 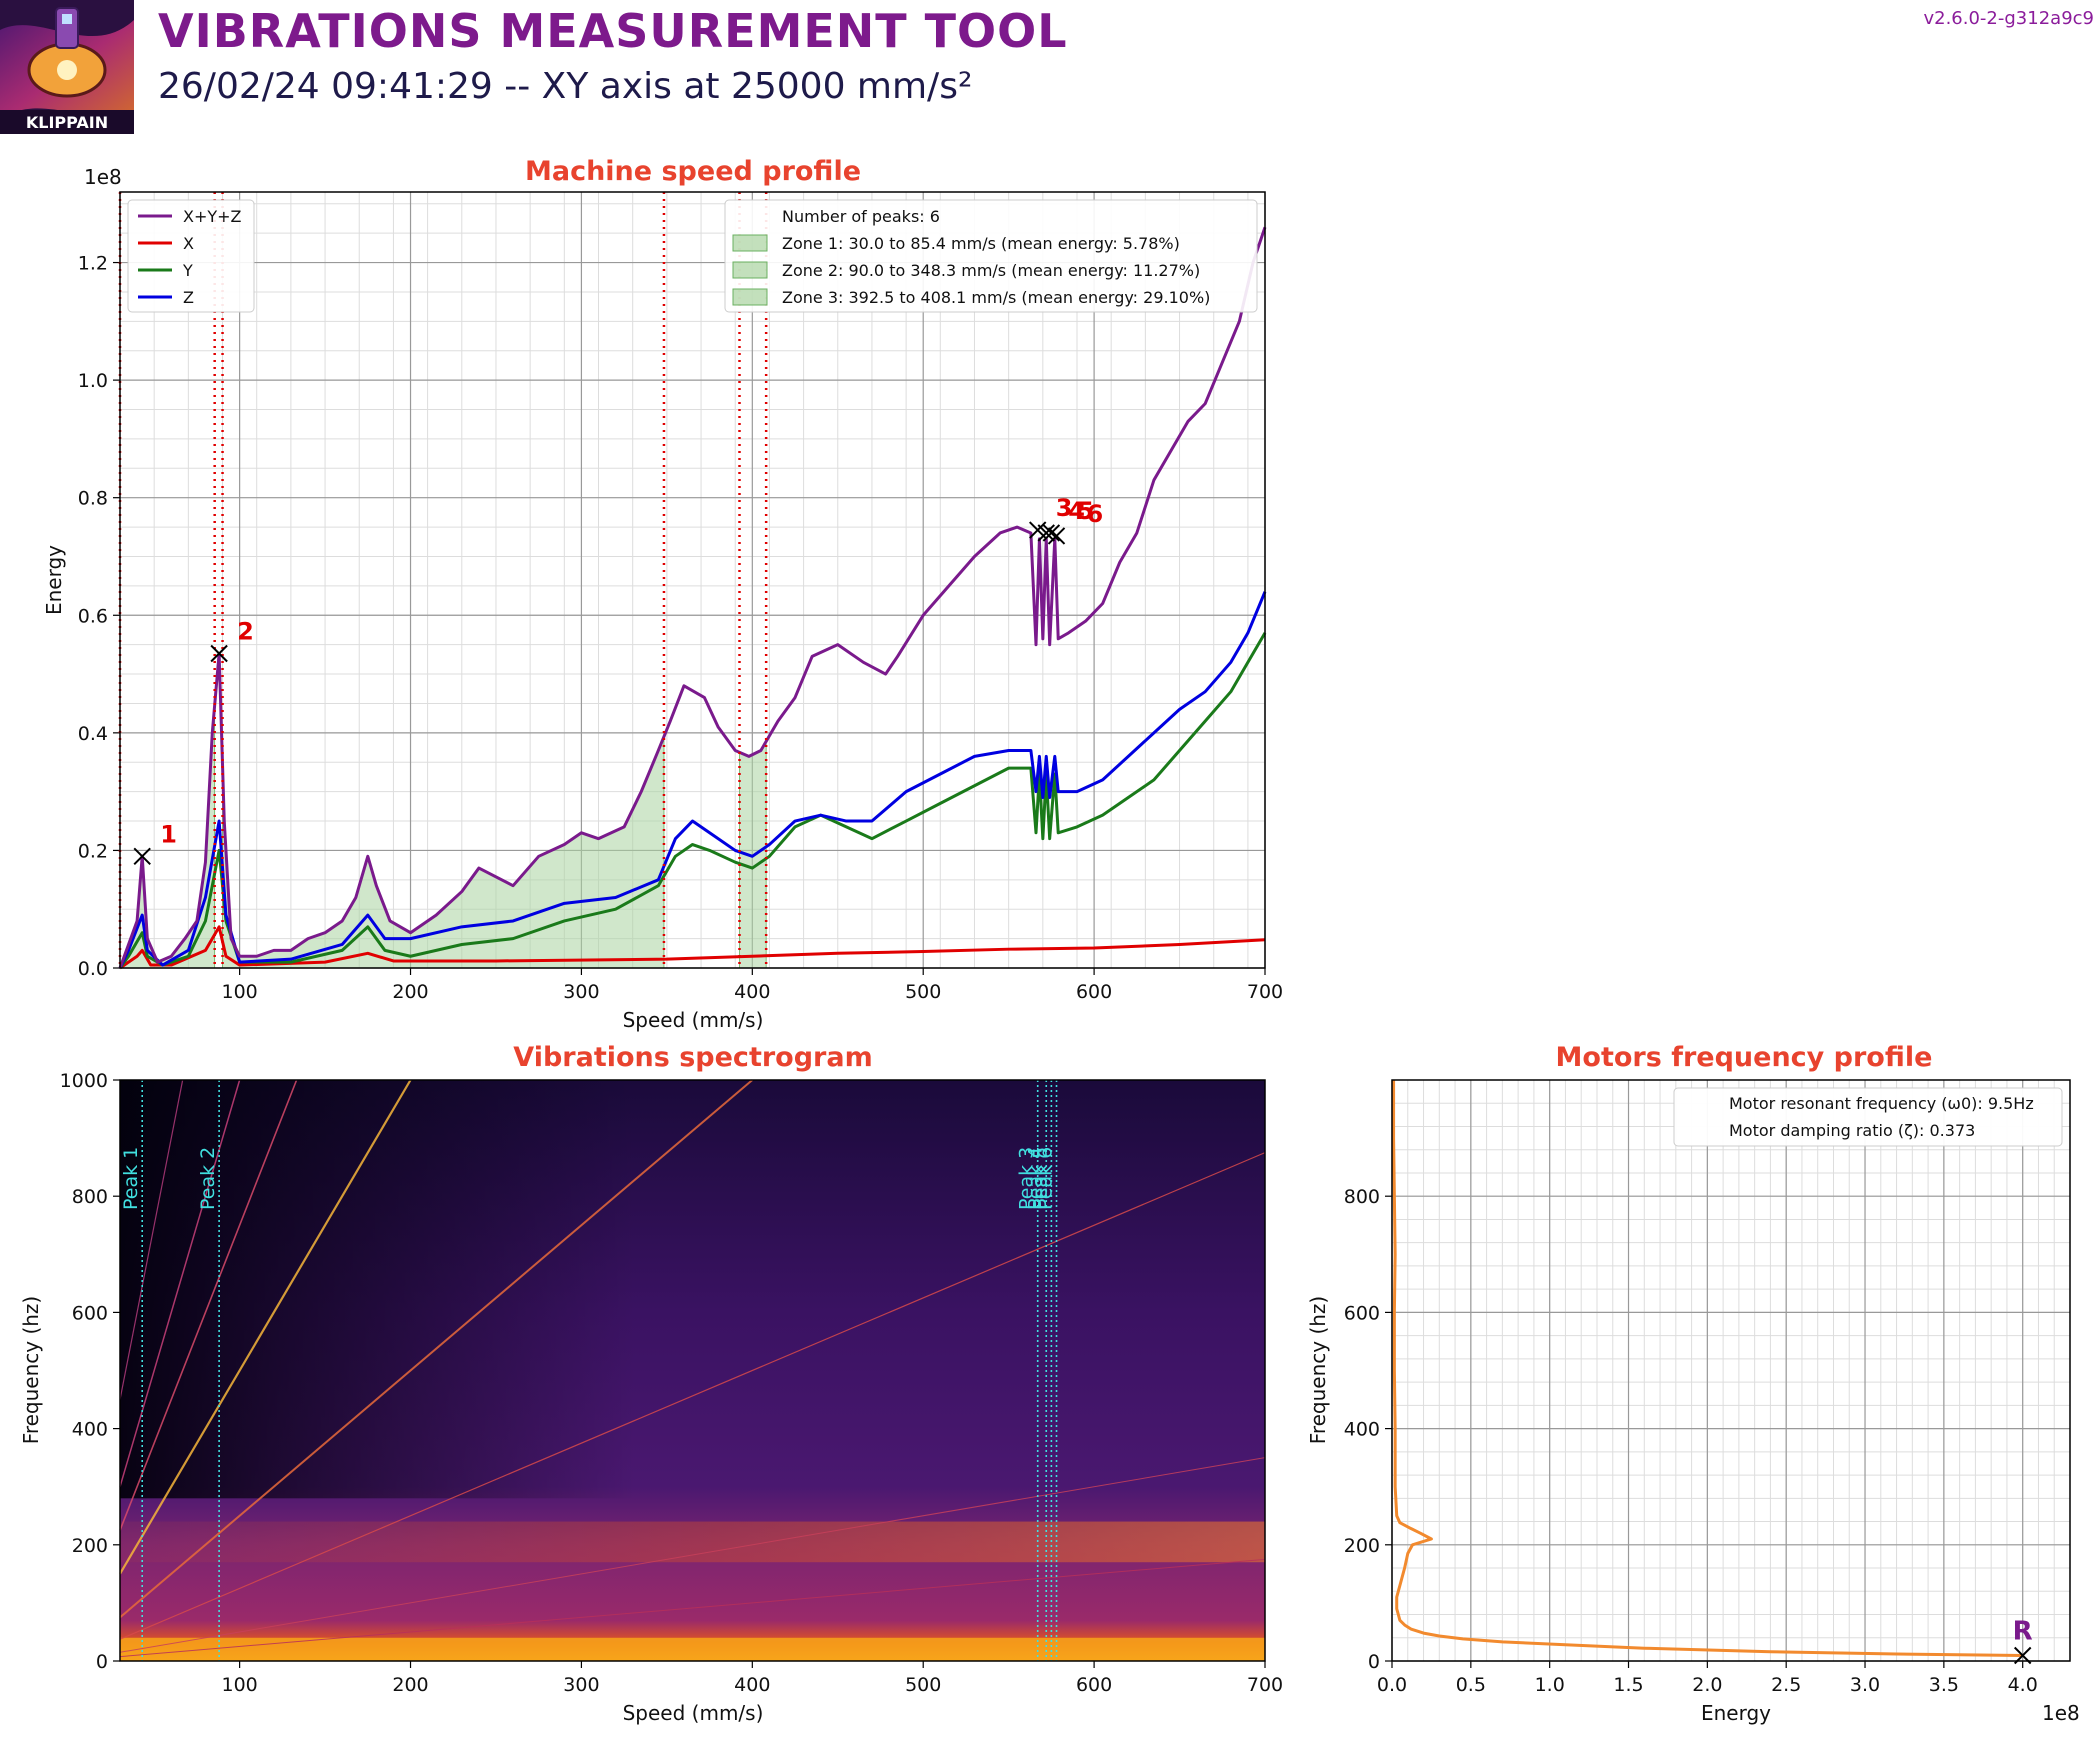 I want to click on peak-line-label: Peak 6, so click(x=1046, y=1178).